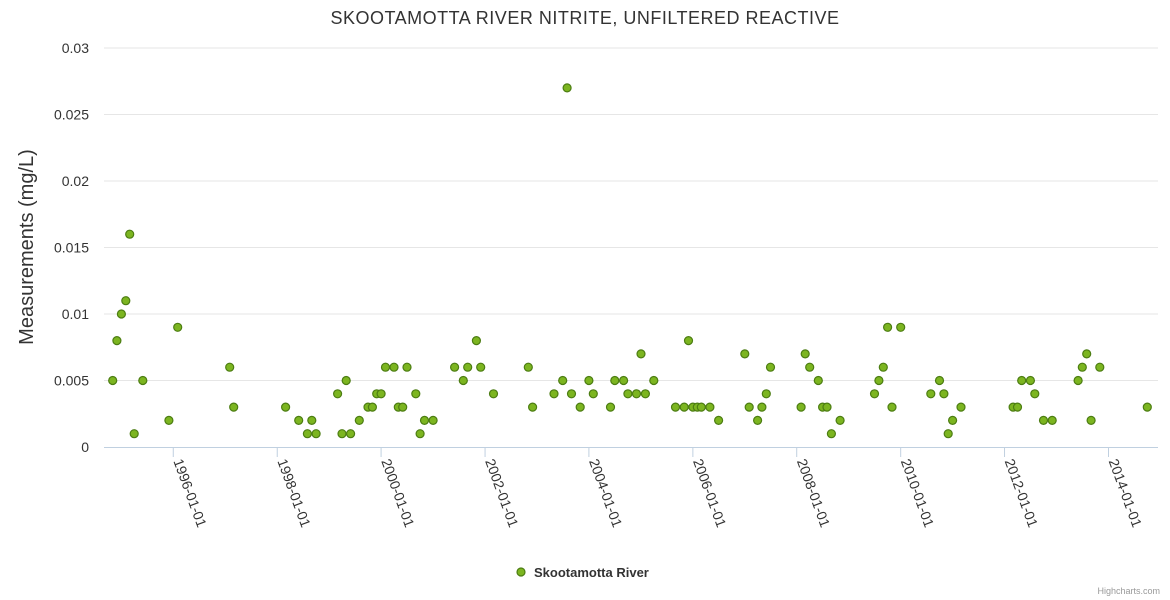 Image resolution: width=1170 pixels, height=600 pixels. Describe the element at coordinates (1128, 591) in the screenshot. I see `credits-link: Highcharts.com` at that location.